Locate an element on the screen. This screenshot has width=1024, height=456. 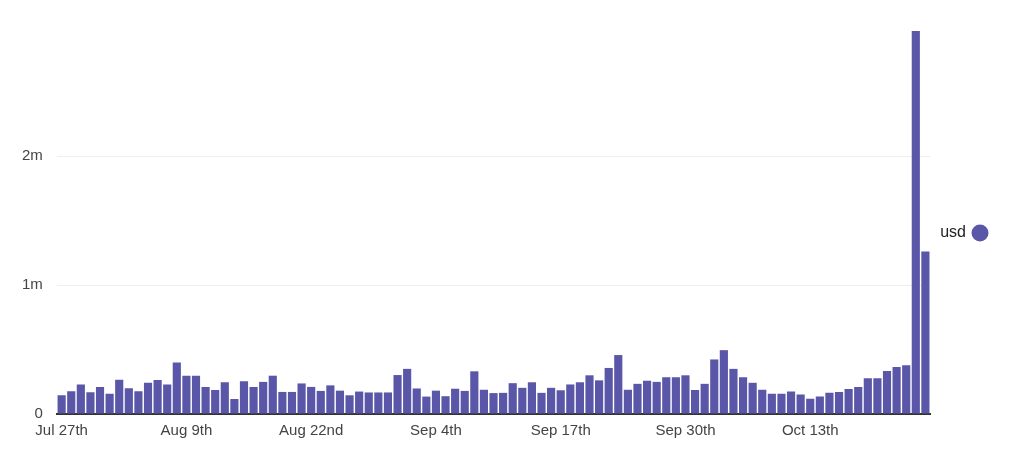
y-tick-label: 0 is located at coordinates (38, 413).